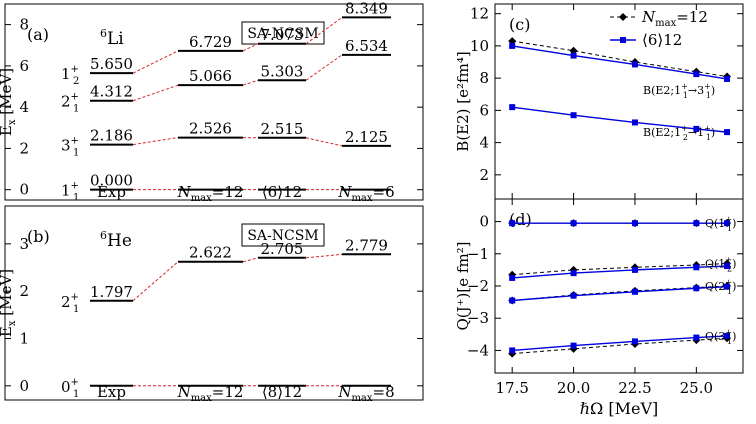  I want to click on spin-label: 3+ 1, so click(70, 147).